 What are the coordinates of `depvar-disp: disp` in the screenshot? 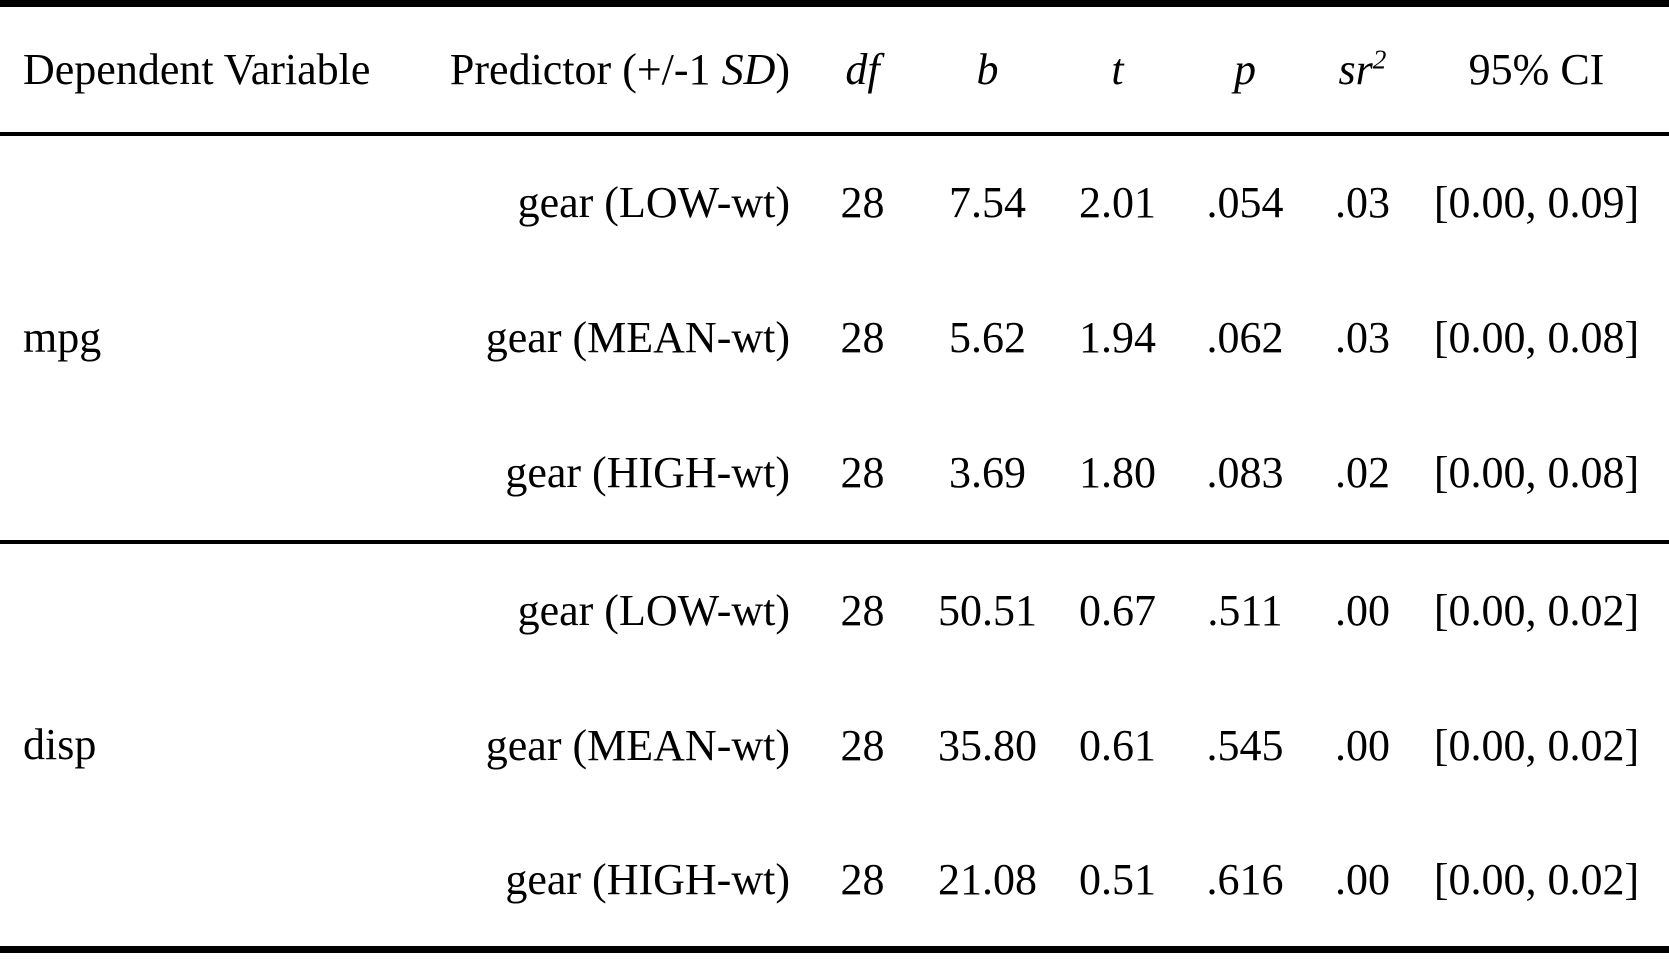 It's located at (60, 745).